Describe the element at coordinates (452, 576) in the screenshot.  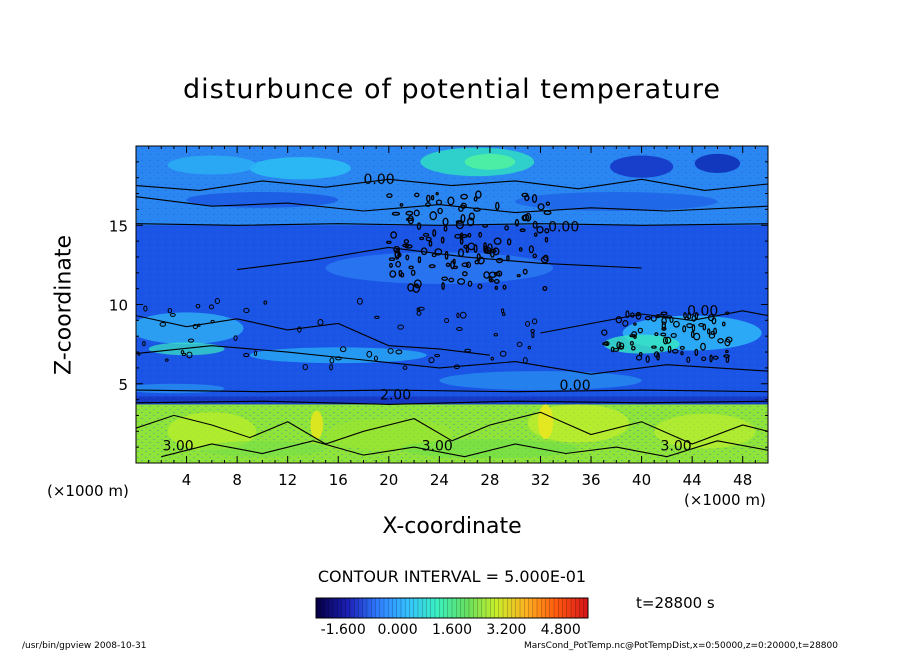
I see `contour-interval-label: CONTOUR INTERVAL = 5.000E-01` at that location.